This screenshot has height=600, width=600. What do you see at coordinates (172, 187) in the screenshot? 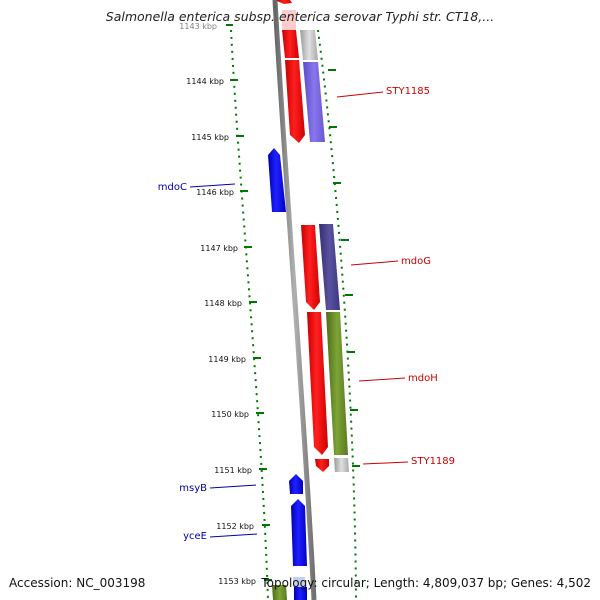
I see `gene-label-mdoc: mdoC` at bounding box center [172, 187].